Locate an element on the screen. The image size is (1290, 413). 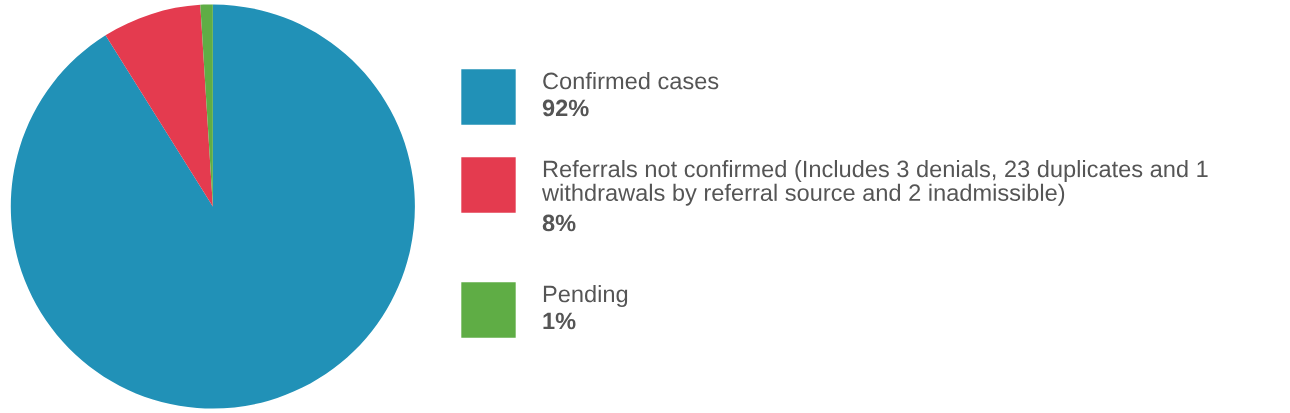
legend-label: Referrals not confirmed (Includes 3 denials, 23 duplicates and 1 withdrawals by referral source and 2 inadmissible) is located at coordinates (874, 183).